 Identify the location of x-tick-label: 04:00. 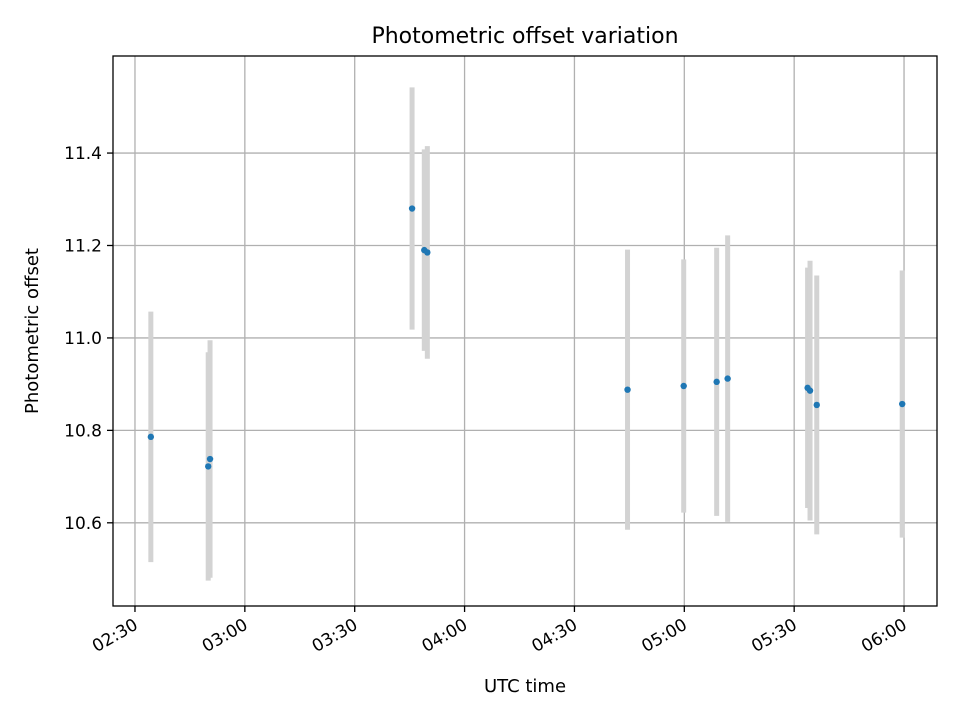
(445, 636).